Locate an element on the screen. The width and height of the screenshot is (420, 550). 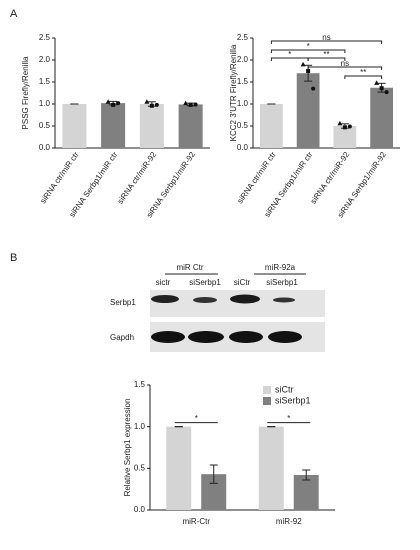
blot-group-label: miR-92a is located at coordinates (280, 267).